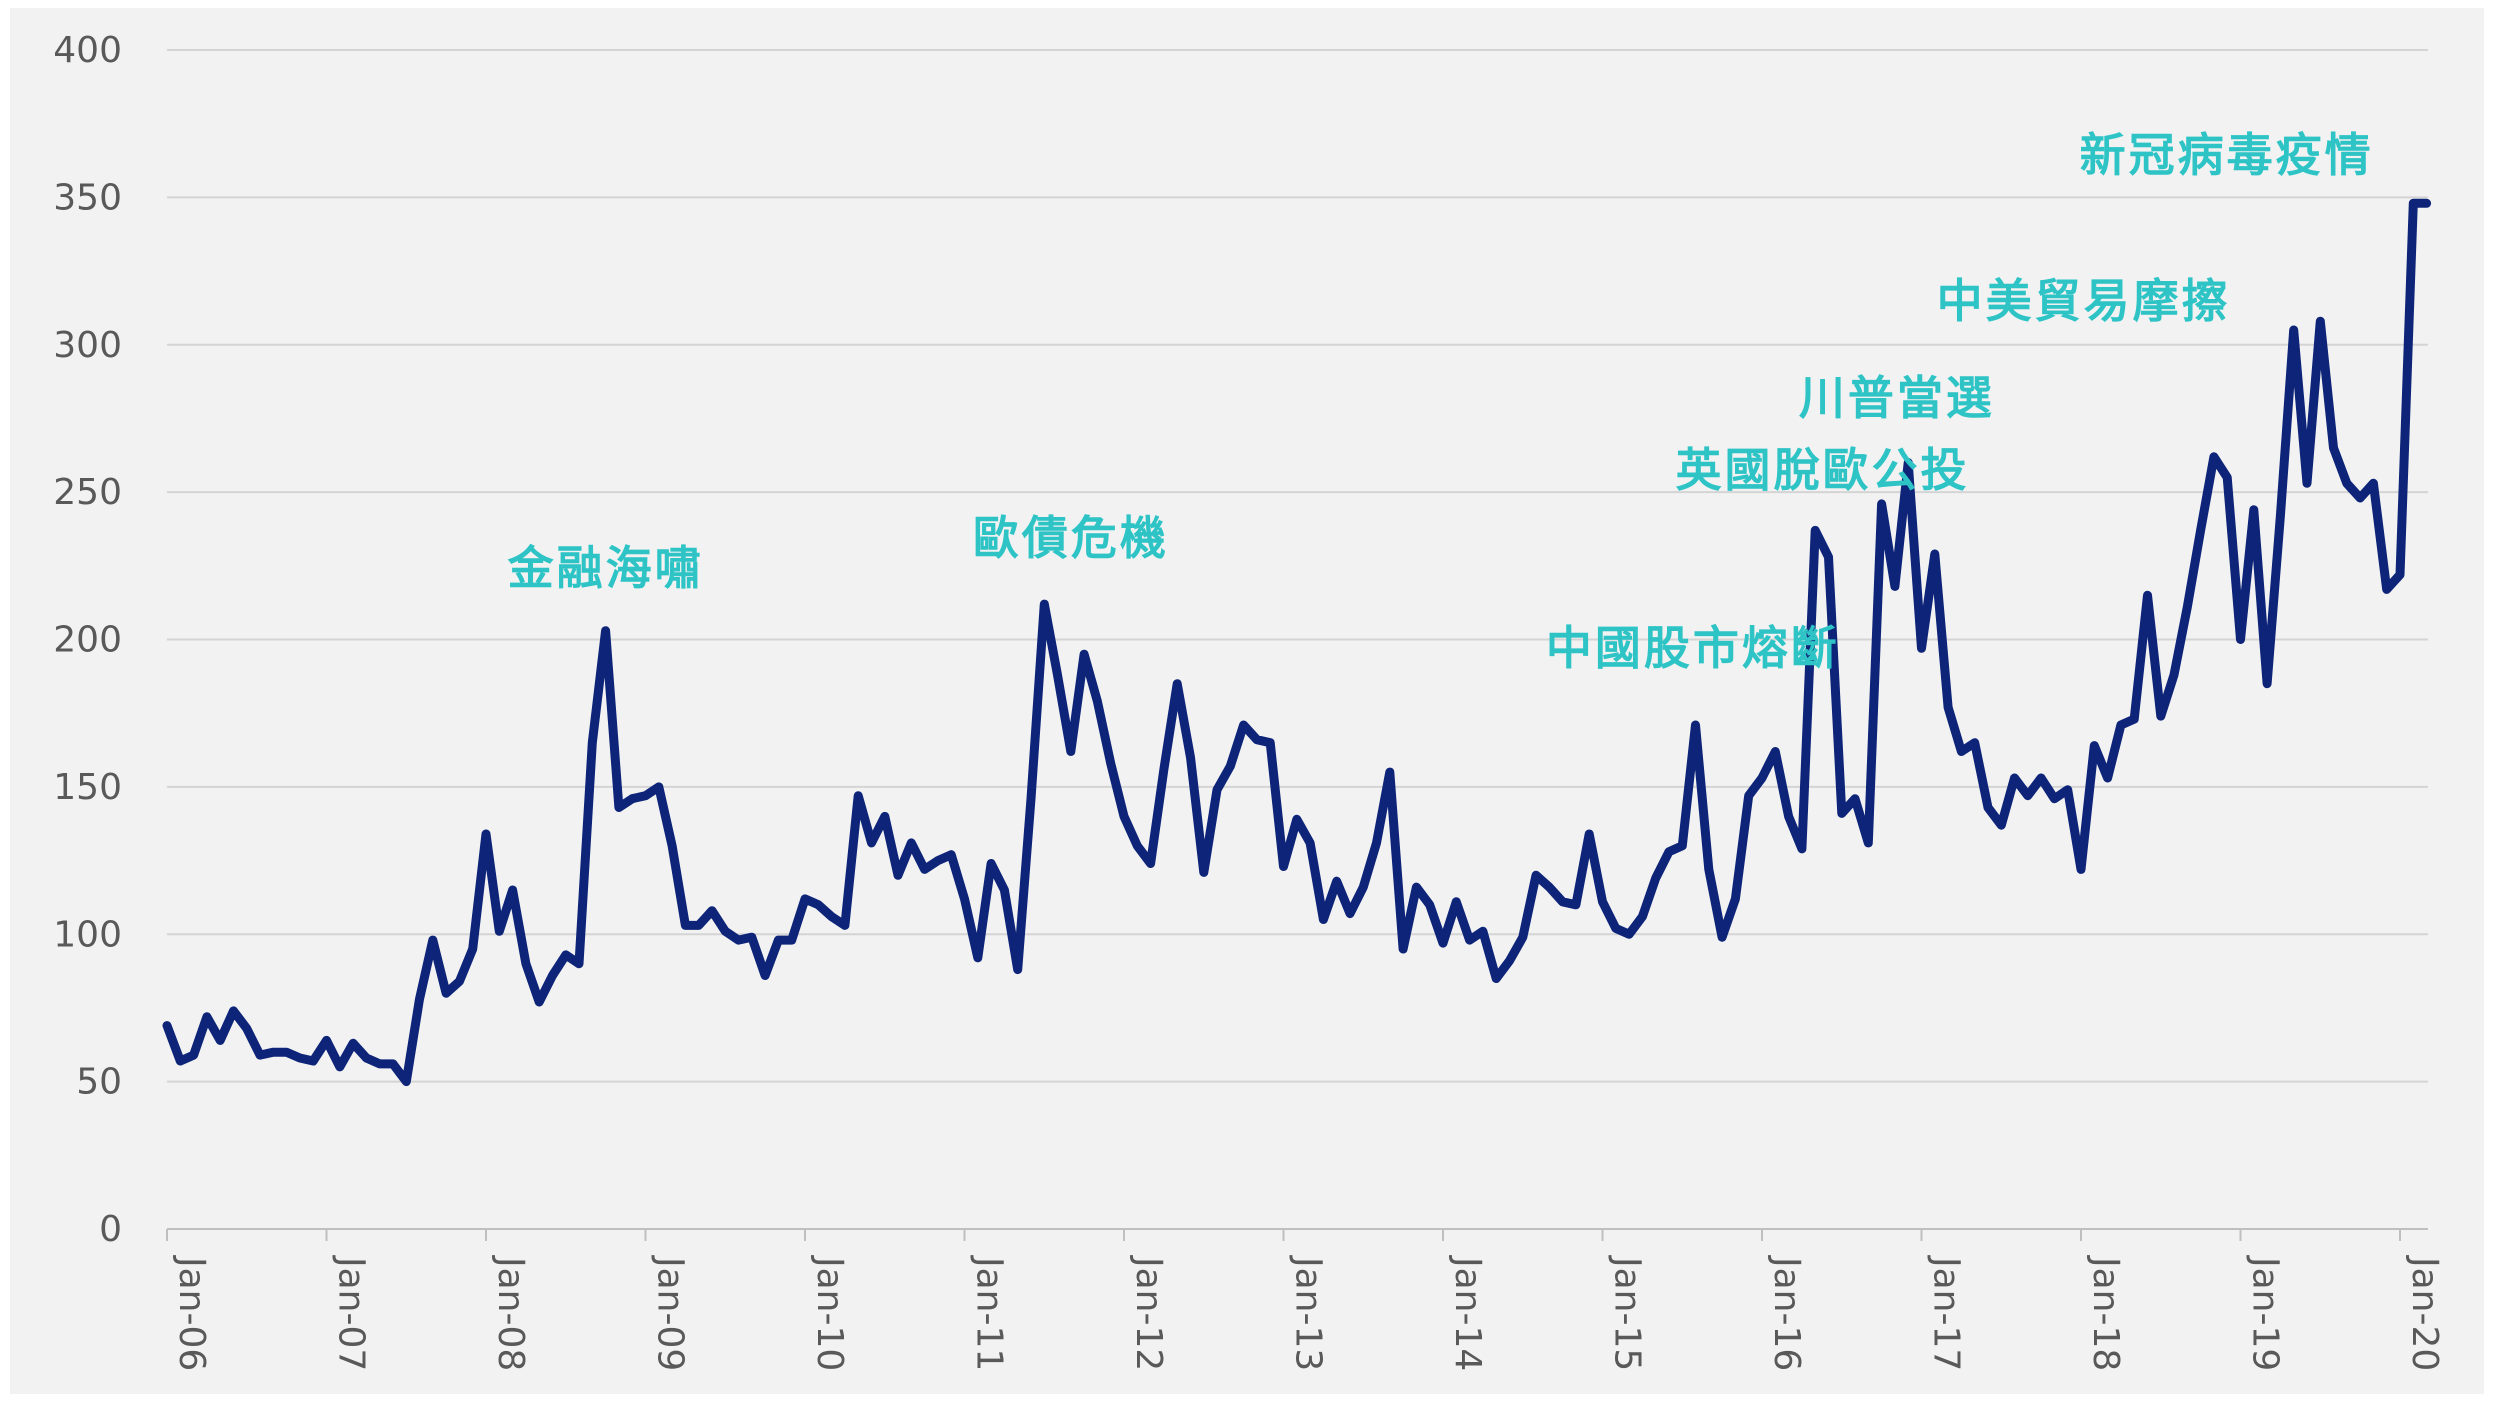 The height and width of the screenshot is (1404, 2496). Describe the element at coordinates (605, 568) in the screenshot. I see `annotation-label: 金融海嘯` at that location.